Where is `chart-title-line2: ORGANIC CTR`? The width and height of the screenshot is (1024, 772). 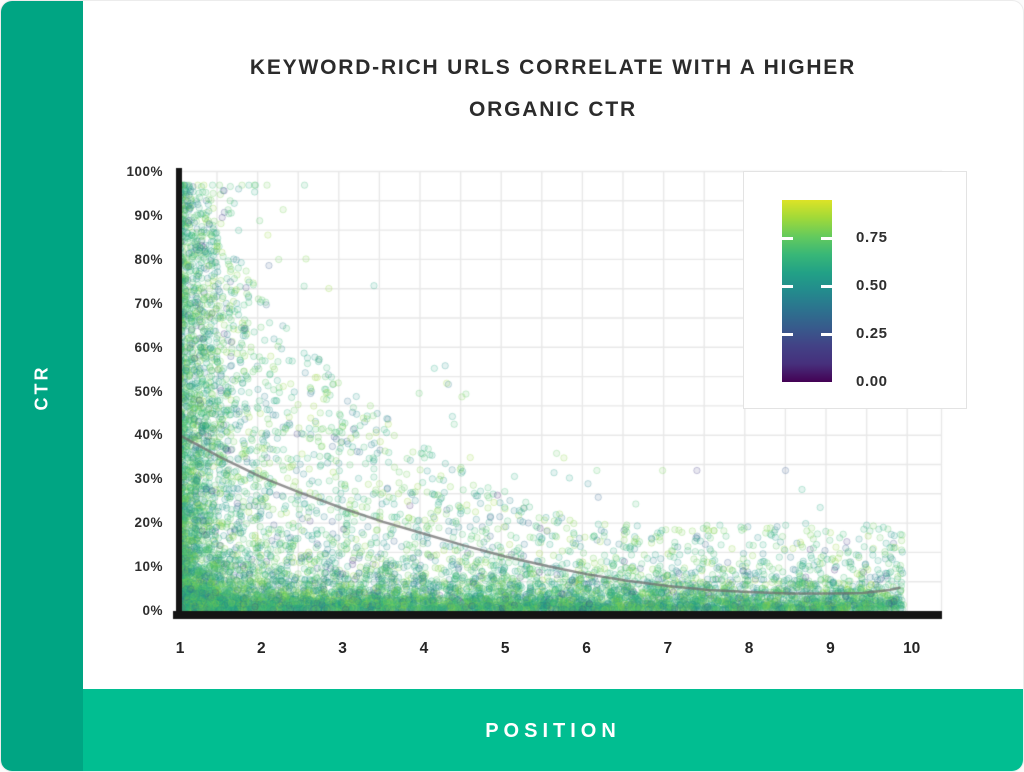 chart-title-line2: ORGANIC CTR is located at coordinates (553, 109).